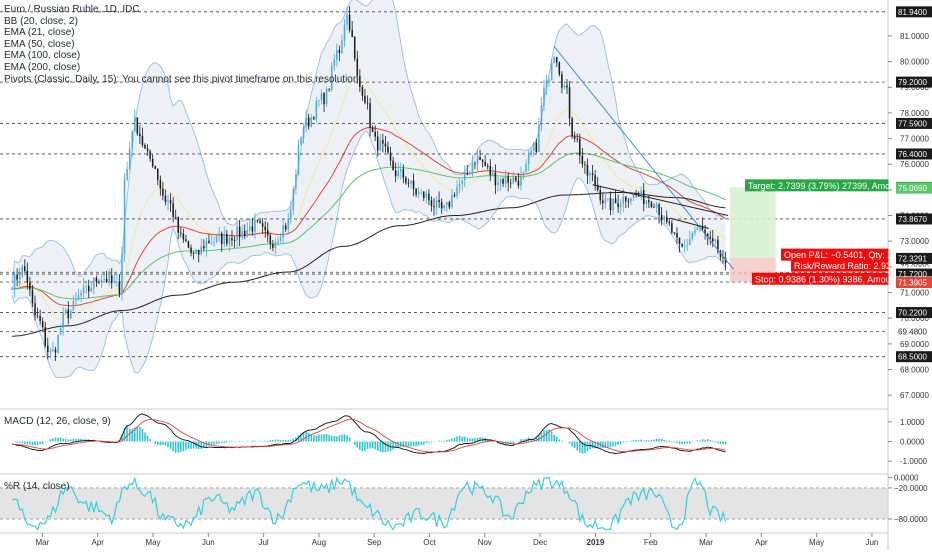 The height and width of the screenshot is (555, 932). What do you see at coordinates (911, 519) in the screenshot?
I see `wr-tick-label: −80.0000` at bounding box center [911, 519].